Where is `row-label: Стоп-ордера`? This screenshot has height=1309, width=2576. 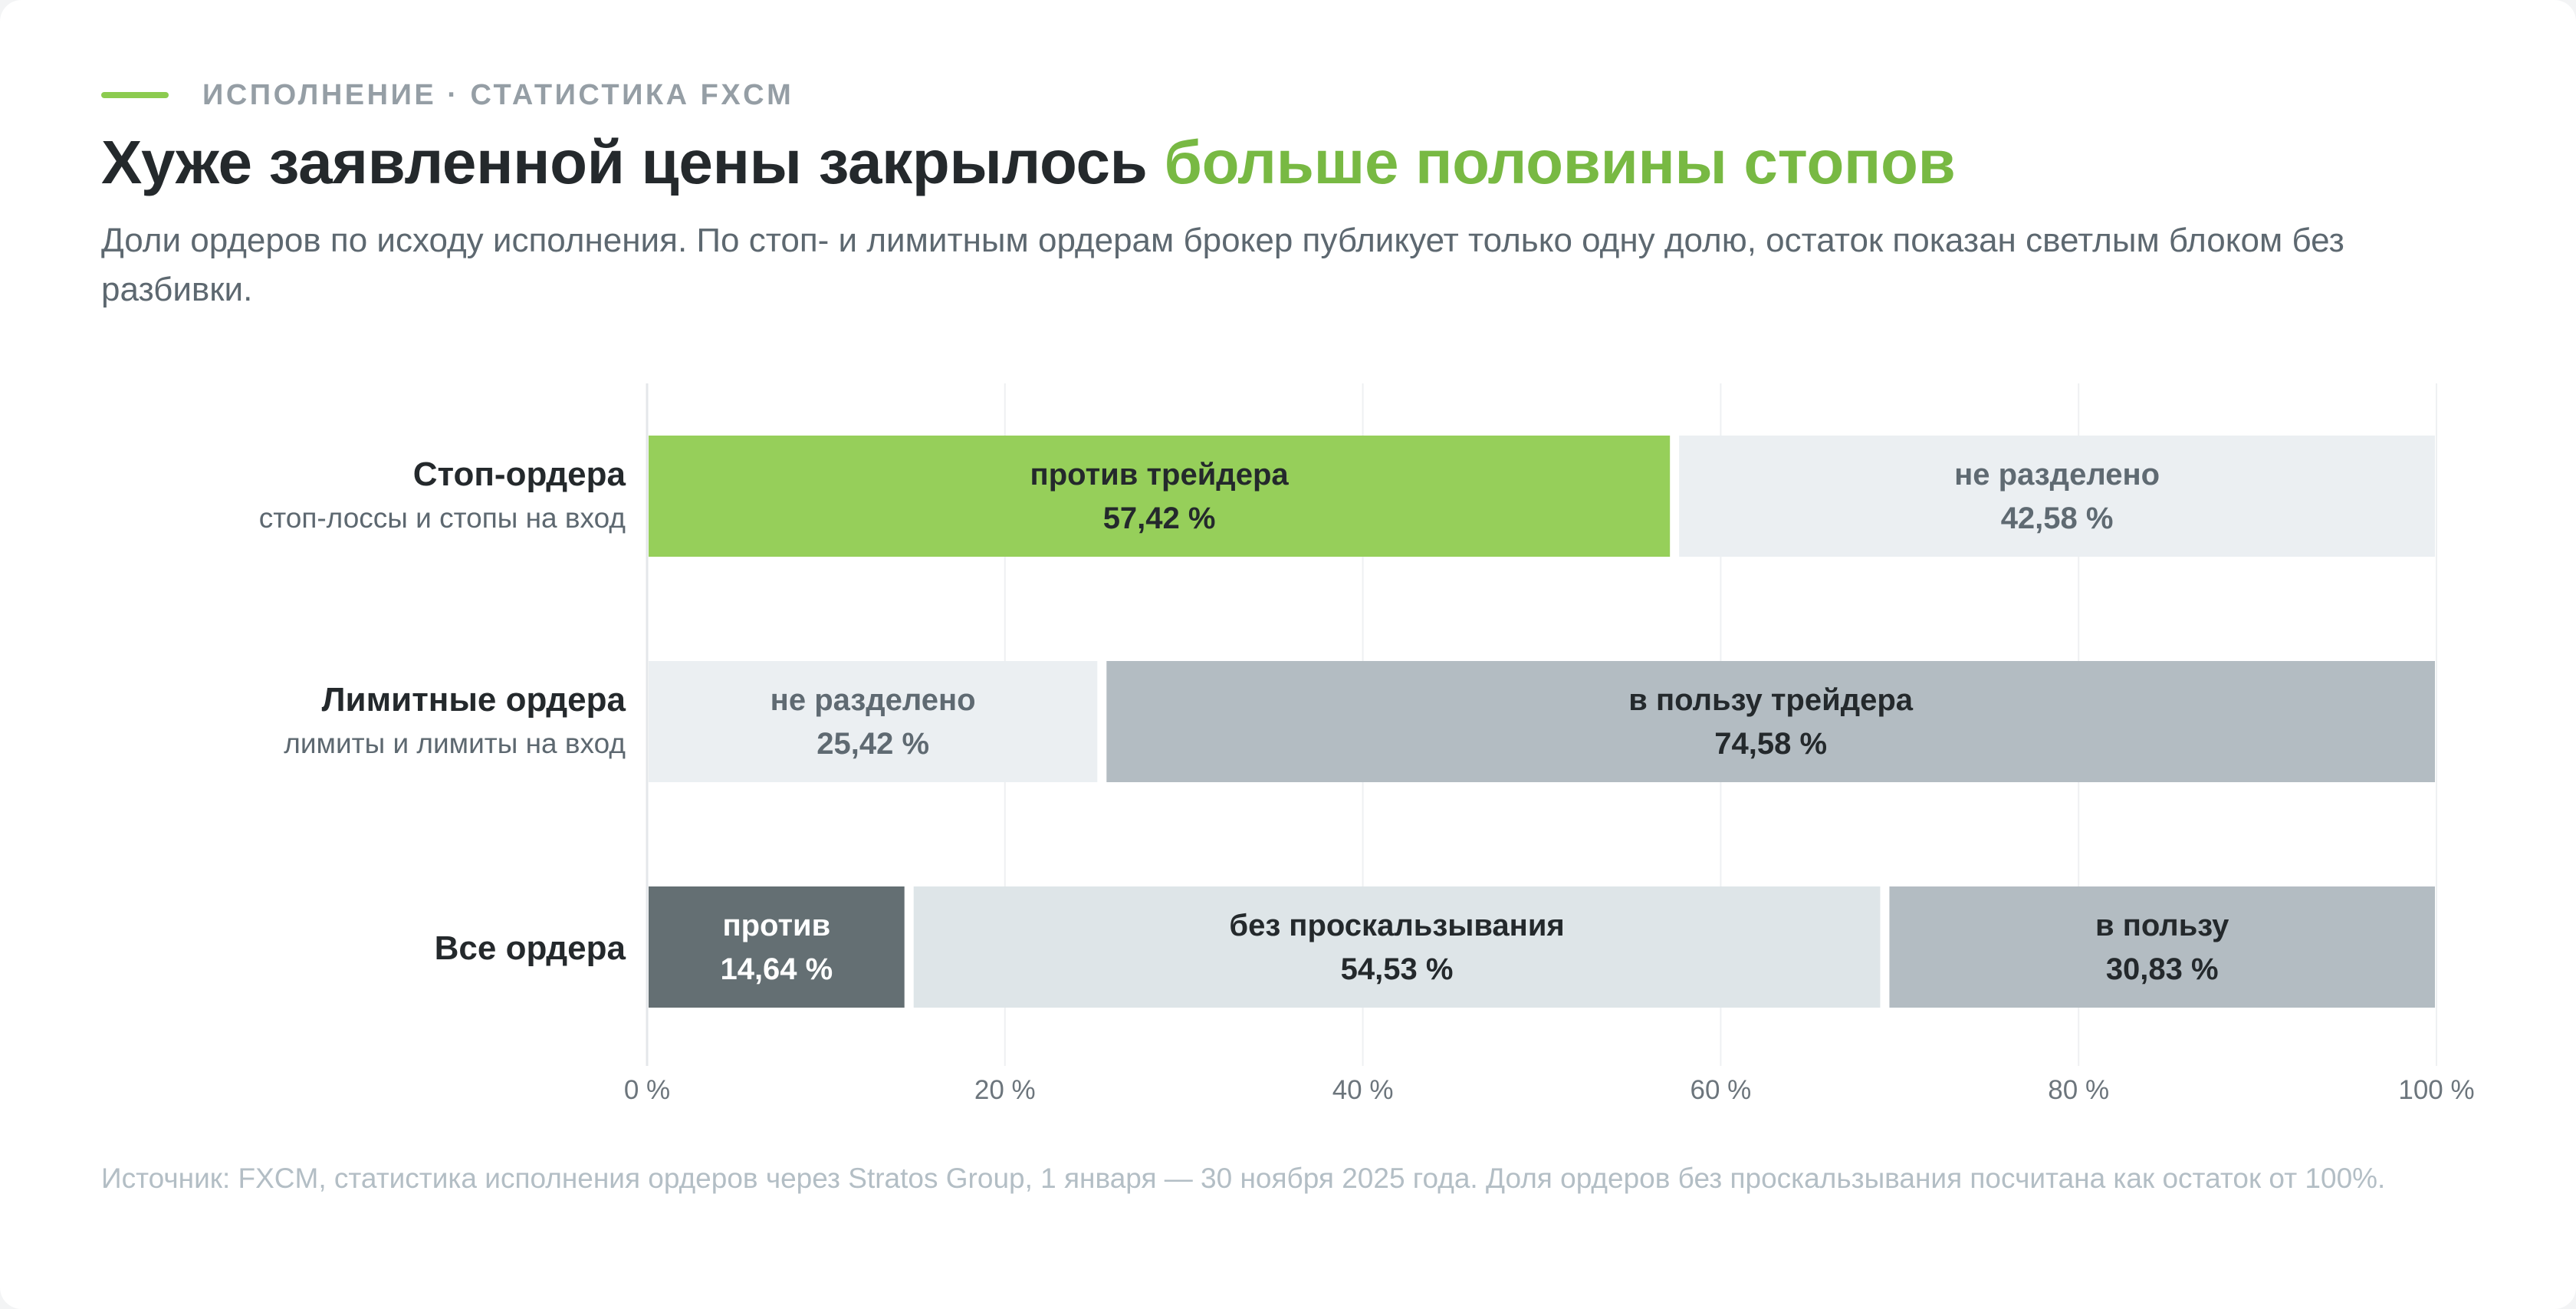 row-label: Стоп-ордера is located at coordinates (519, 474).